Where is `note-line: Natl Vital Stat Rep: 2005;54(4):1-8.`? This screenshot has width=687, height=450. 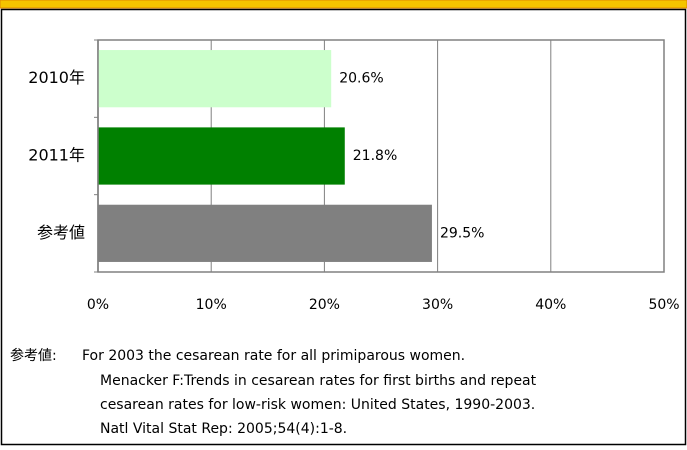 note-line: Natl Vital Stat Rep: 2005;54(4):1-8. is located at coordinates (223, 429).